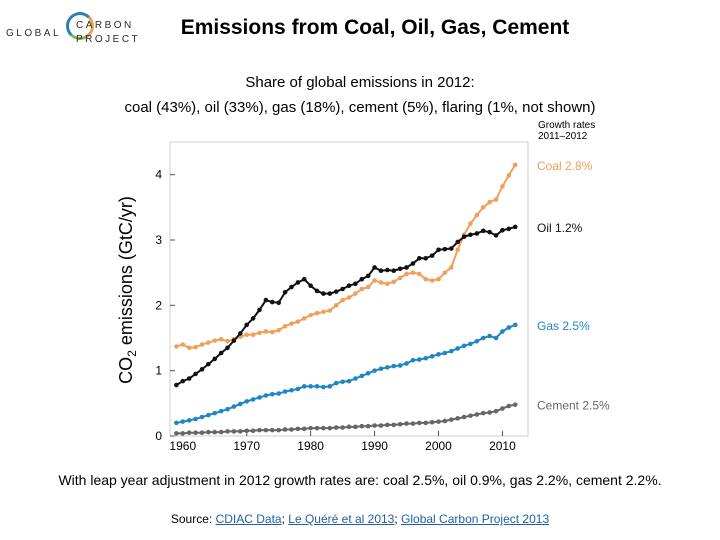 The image size is (720, 540). What do you see at coordinates (502, 446) in the screenshot?
I see `x-tick-label: 2010` at bounding box center [502, 446].